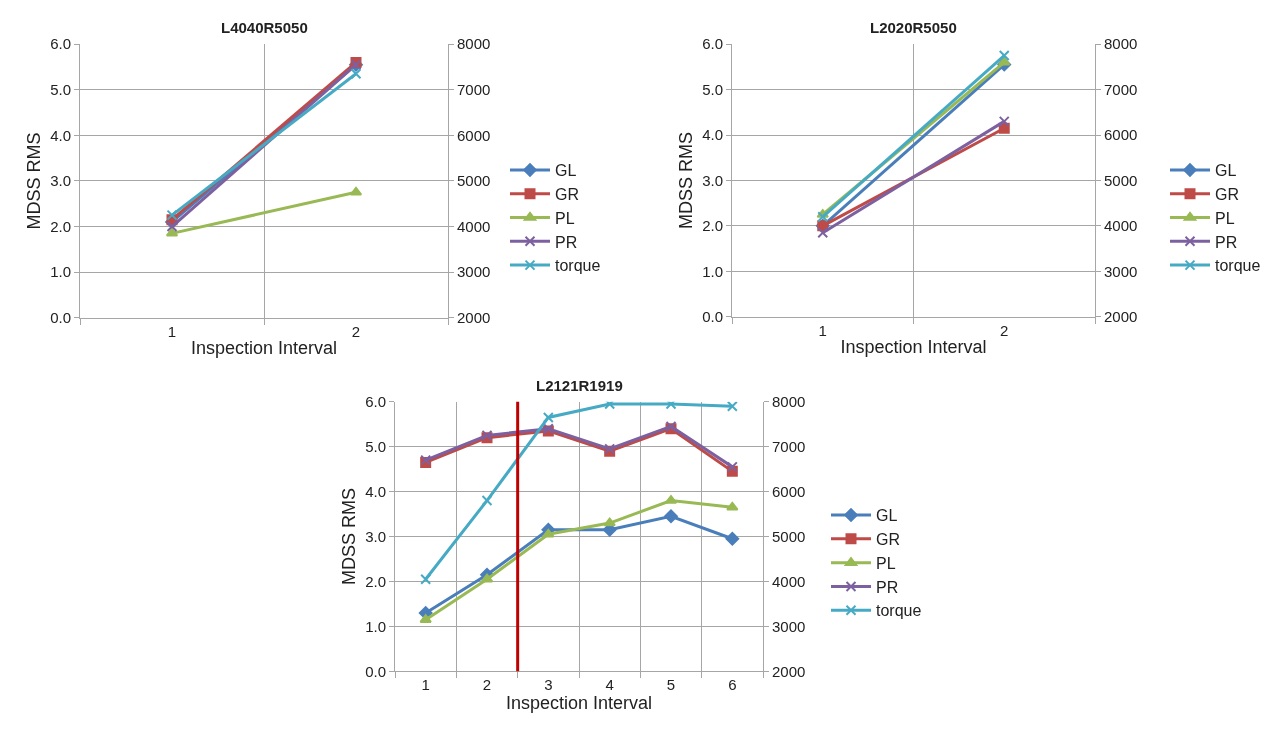 This screenshot has height=736, width=1277. Describe the element at coordinates (579, 385) in the screenshot. I see `chart-title: L2121R1919` at that location.